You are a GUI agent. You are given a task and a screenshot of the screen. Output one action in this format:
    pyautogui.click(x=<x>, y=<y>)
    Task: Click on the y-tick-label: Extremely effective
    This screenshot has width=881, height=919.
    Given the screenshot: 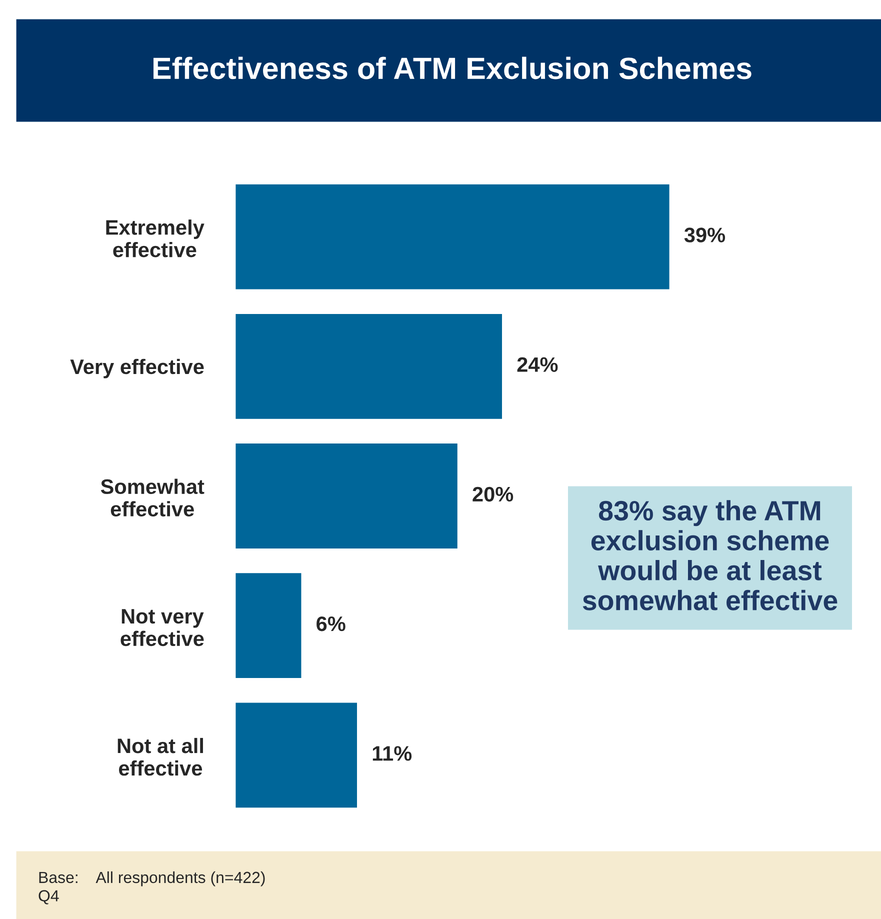 What is the action you would take?
    pyautogui.click(x=155, y=239)
    